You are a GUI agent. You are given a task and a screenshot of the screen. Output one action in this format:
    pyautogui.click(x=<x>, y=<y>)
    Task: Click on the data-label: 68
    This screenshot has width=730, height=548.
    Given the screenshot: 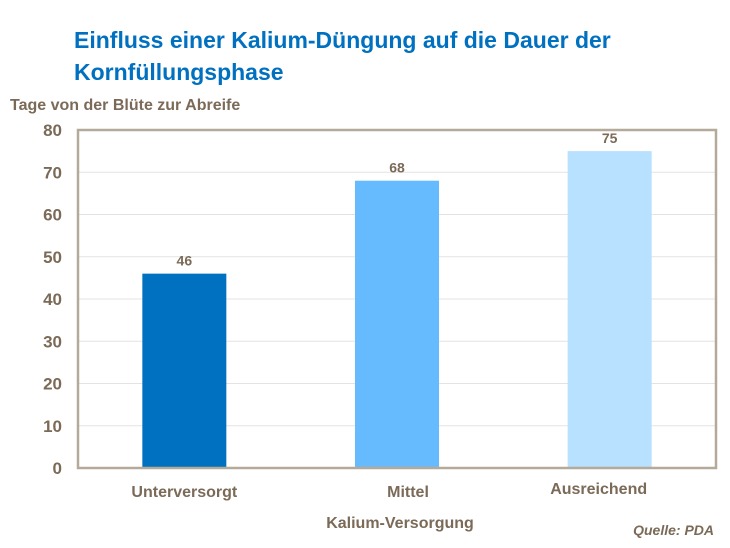 What is the action you would take?
    pyautogui.click(x=397, y=168)
    